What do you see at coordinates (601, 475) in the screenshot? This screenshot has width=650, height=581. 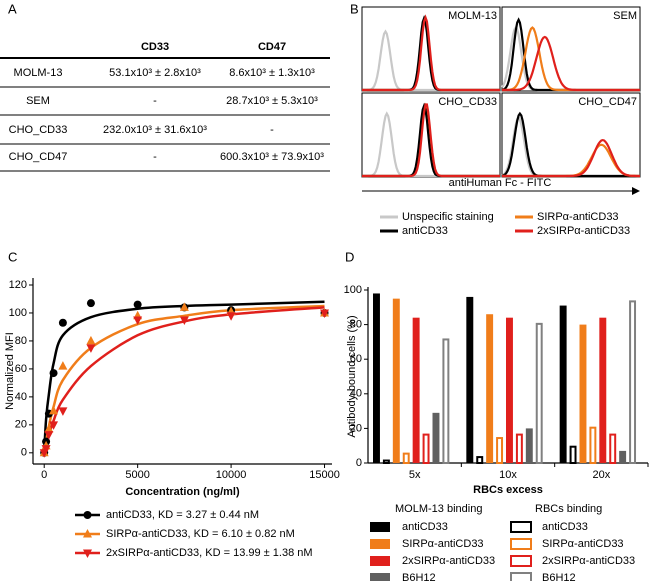 I see `x-tick-label: 20x` at bounding box center [601, 475].